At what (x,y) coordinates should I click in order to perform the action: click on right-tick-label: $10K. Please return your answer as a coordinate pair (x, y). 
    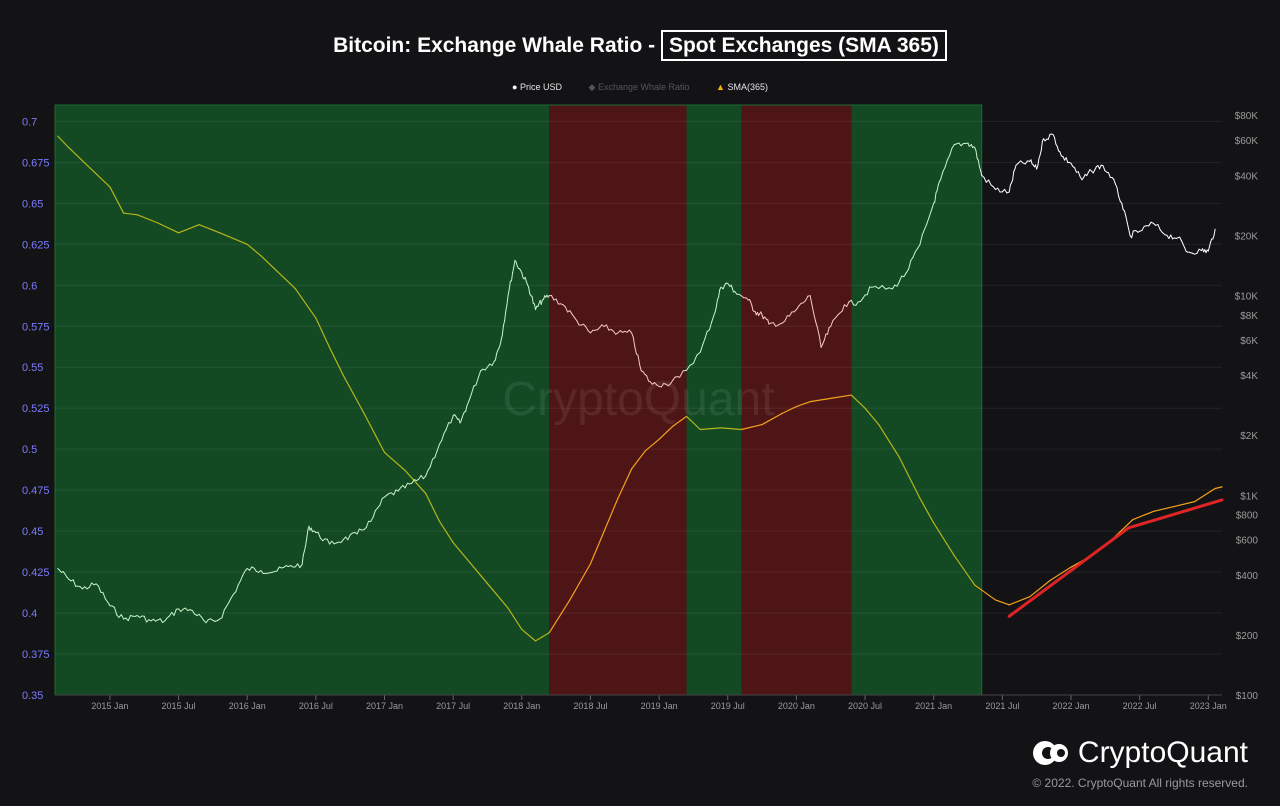
    Looking at the image, I should click on (1247, 297).